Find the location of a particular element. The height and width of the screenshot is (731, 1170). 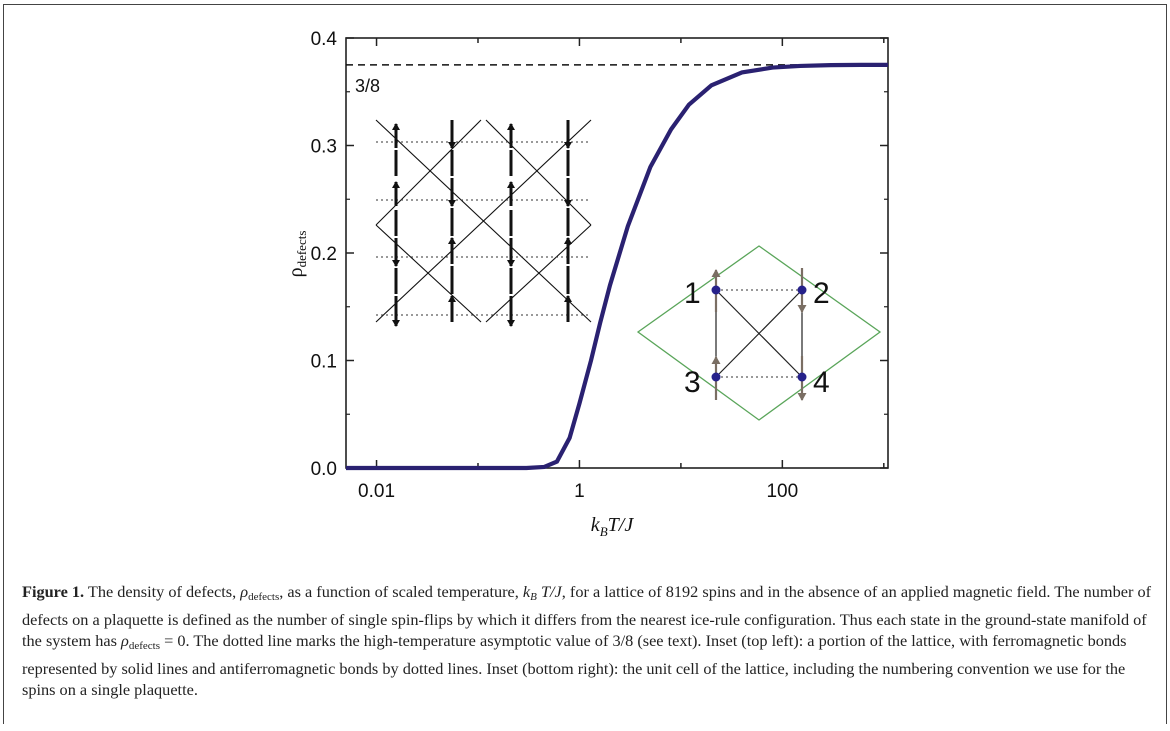

caption-kbt-rest: T/J is located at coordinates (549, 591).